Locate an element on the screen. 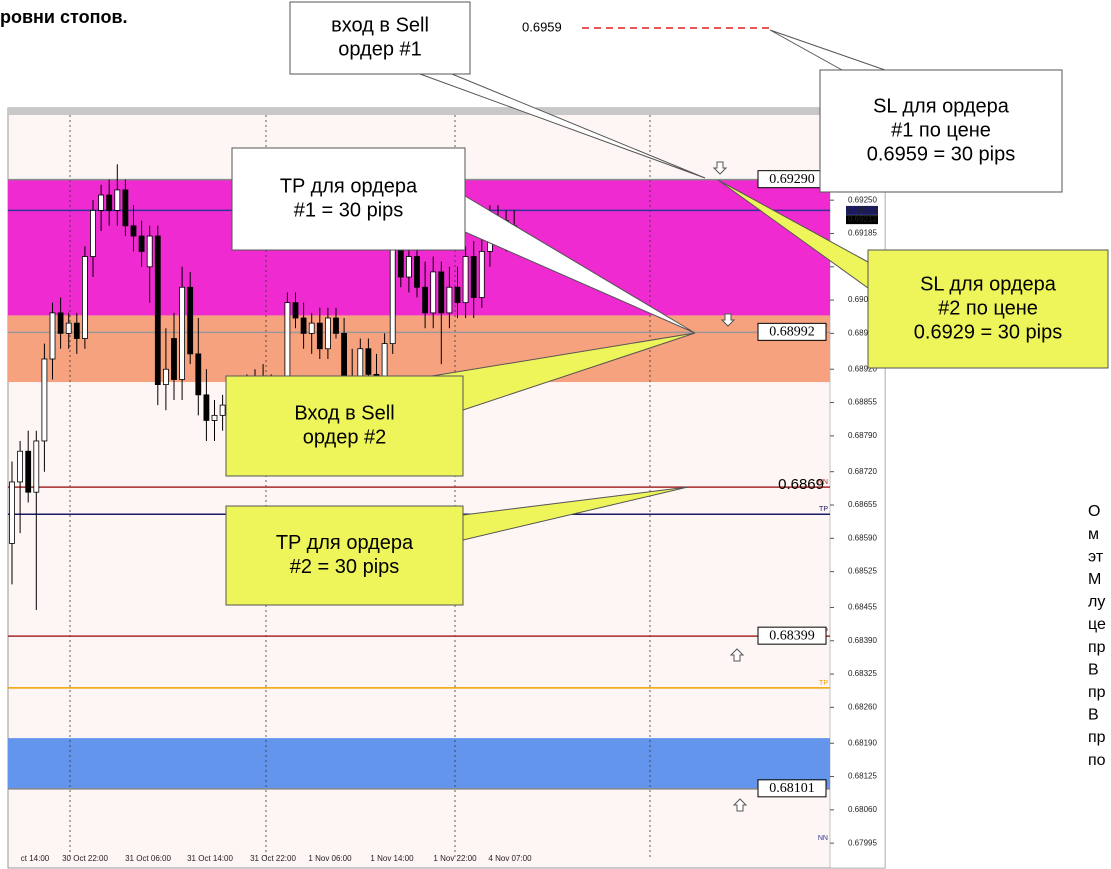 This screenshot has width=1111, height=869. side-text: по is located at coordinates (1097, 760).